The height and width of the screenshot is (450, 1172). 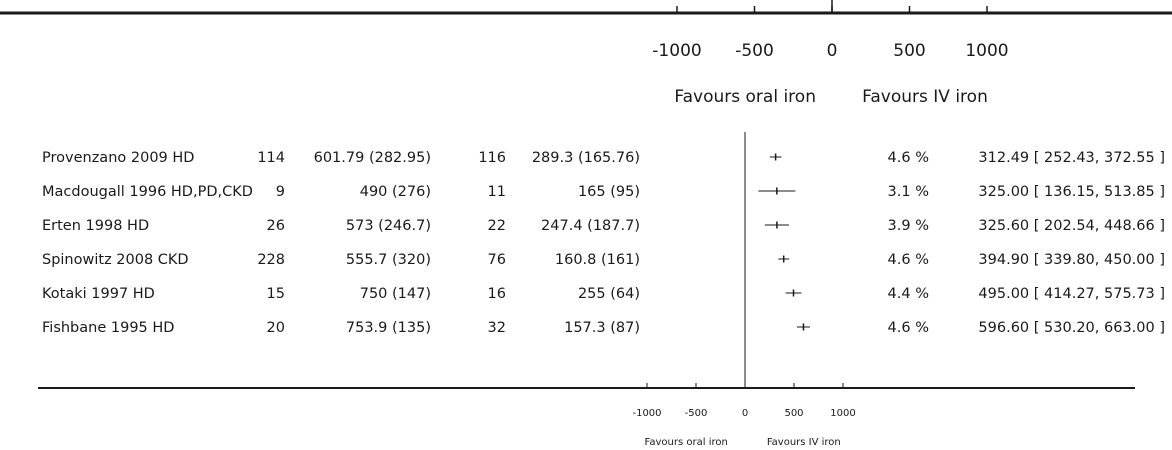 What do you see at coordinates (497, 260) in the screenshot?
I see `n-oral: 76` at bounding box center [497, 260].